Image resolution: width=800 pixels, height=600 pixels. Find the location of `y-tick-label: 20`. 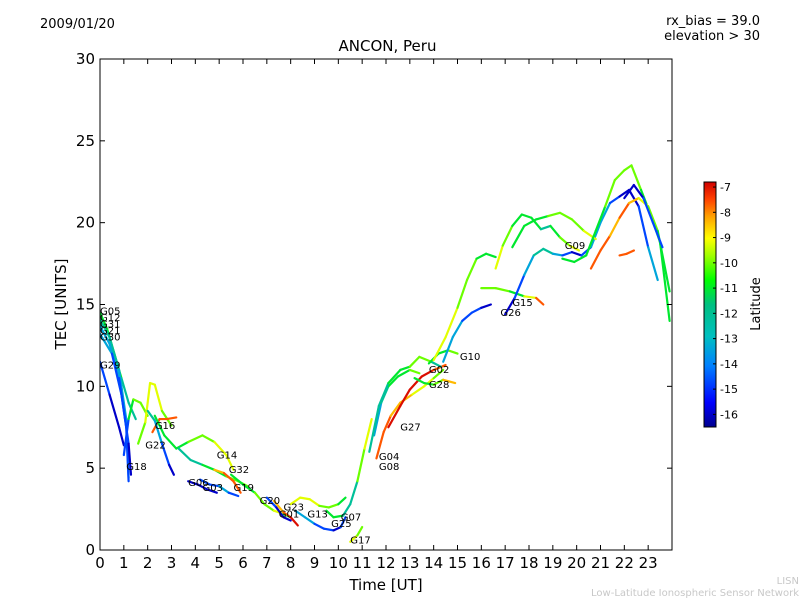

y-tick-label: 20 is located at coordinates (85, 223).